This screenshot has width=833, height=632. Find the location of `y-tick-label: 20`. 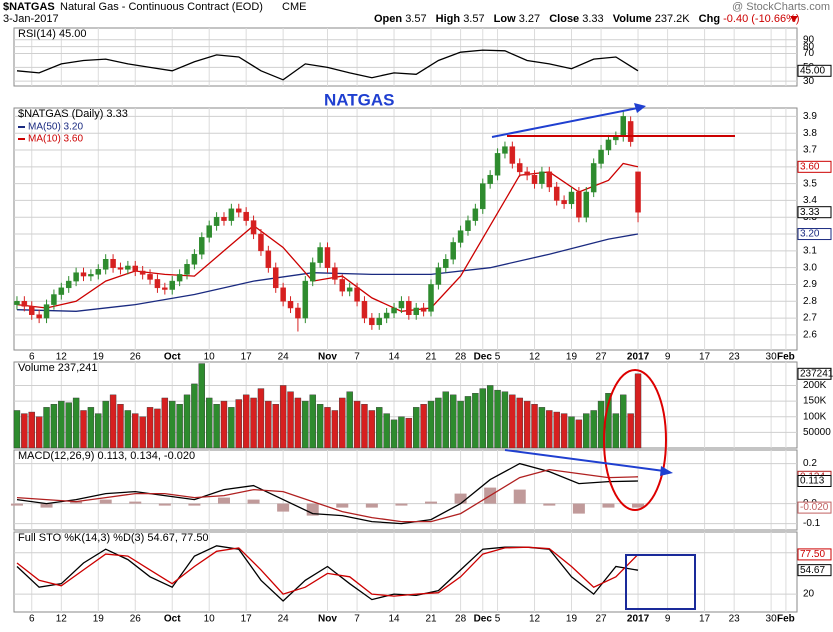

y-tick-label: 20 is located at coordinates (809, 594).